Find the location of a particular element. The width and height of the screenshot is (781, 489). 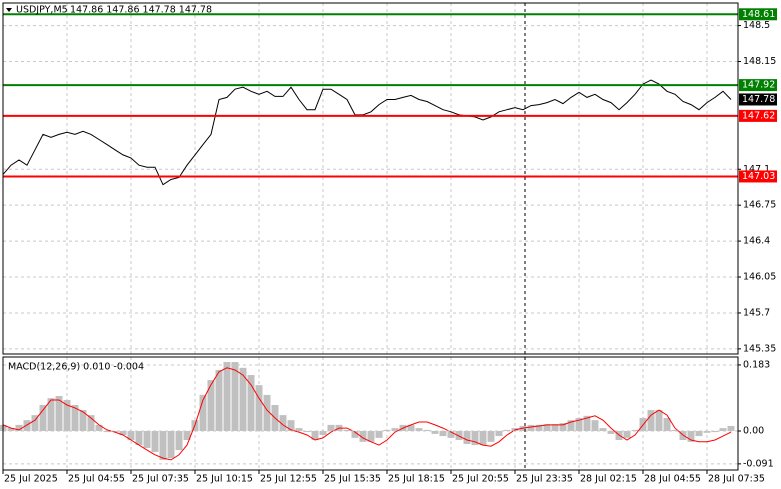

x-tick-label: 25 Jul 12:55 is located at coordinates (288, 479).